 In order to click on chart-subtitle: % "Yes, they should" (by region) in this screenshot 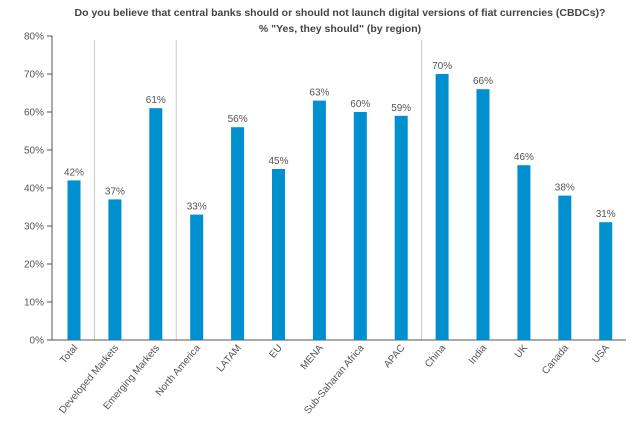, I will do `click(340, 29)`.